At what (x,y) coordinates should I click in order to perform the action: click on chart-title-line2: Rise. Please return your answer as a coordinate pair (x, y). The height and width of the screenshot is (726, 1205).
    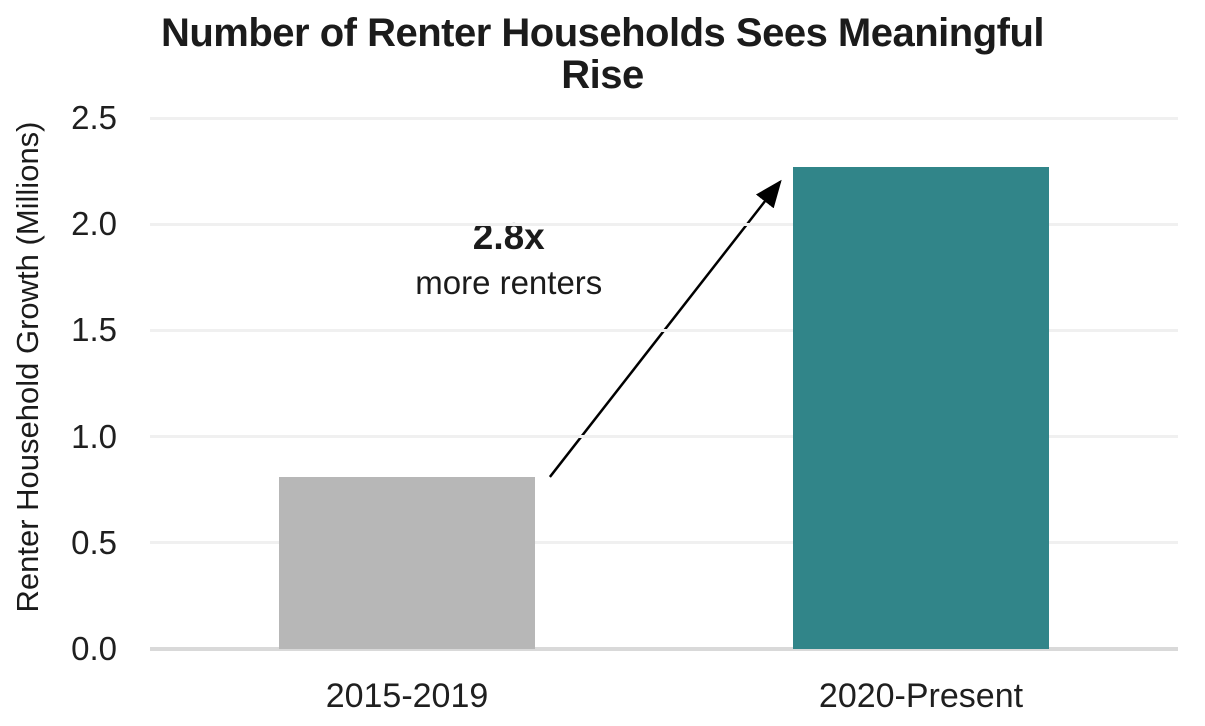
    Looking at the image, I should click on (602, 75).